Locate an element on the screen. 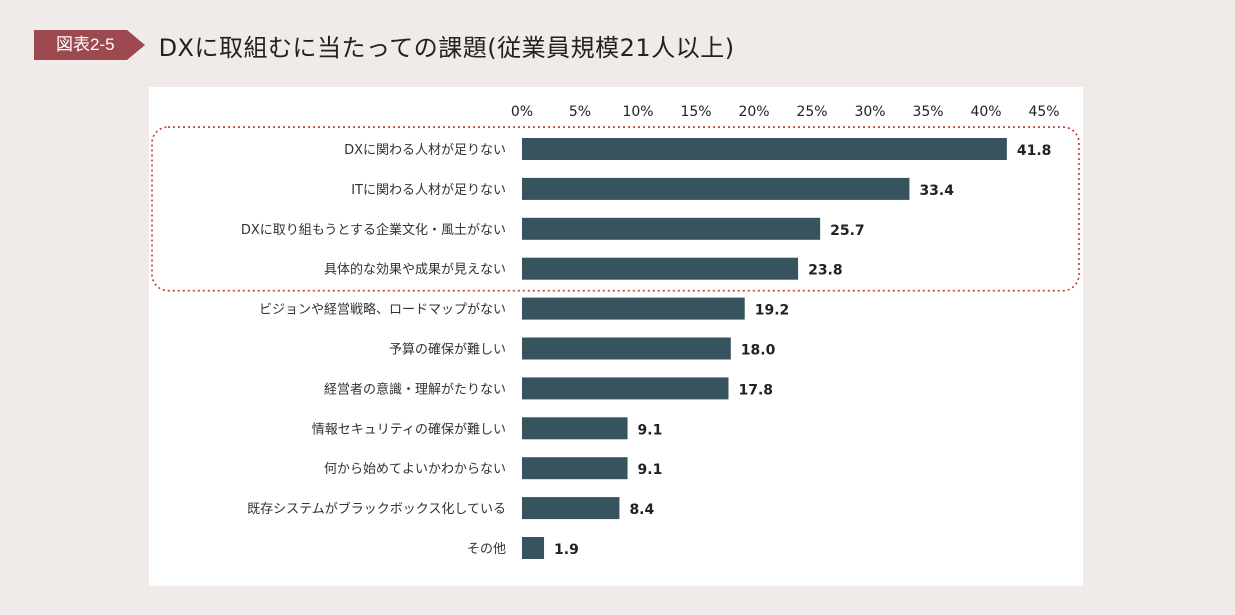 This screenshot has height=615, width=1235. category-label: DXに関わる人材が足りない is located at coordinates (425, 150).